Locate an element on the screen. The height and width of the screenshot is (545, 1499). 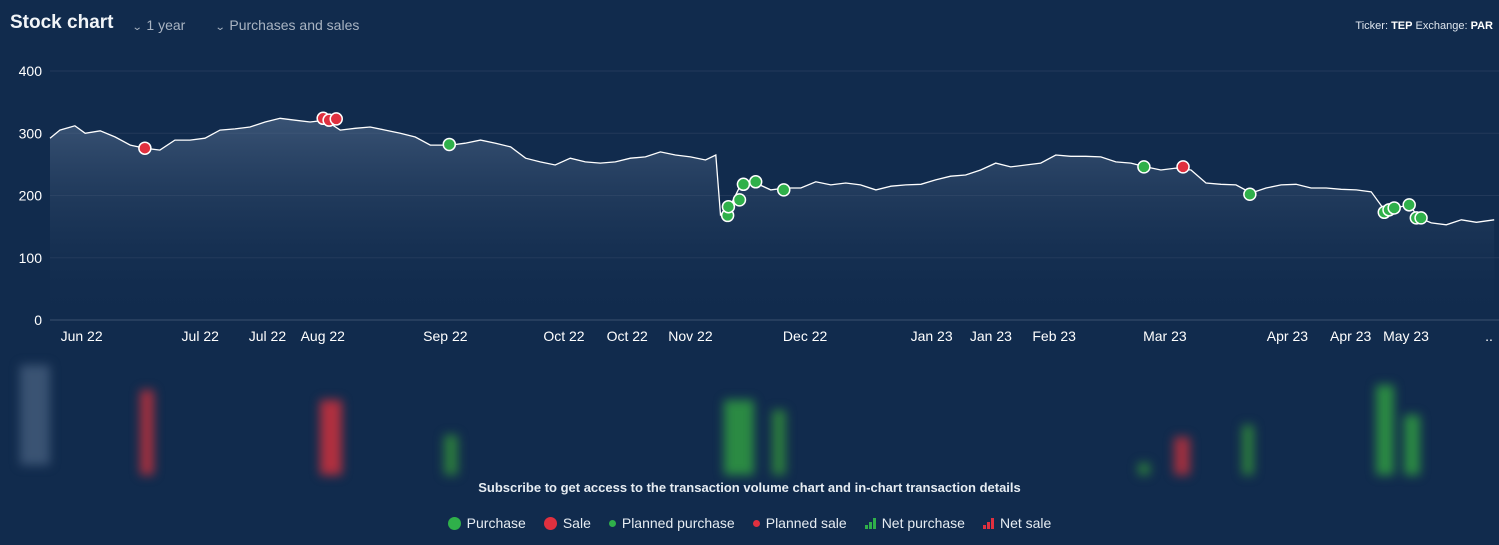
x-tick-label: .. is located at coordinates (1489, 336).